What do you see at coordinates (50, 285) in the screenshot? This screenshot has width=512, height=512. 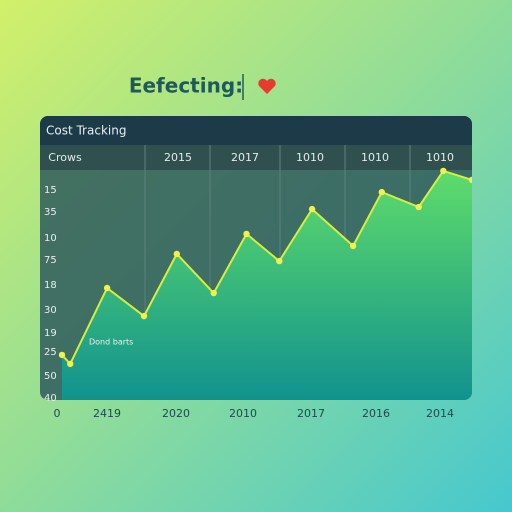 I see `y-tick-label: 18` at bounding box center [50, 285].